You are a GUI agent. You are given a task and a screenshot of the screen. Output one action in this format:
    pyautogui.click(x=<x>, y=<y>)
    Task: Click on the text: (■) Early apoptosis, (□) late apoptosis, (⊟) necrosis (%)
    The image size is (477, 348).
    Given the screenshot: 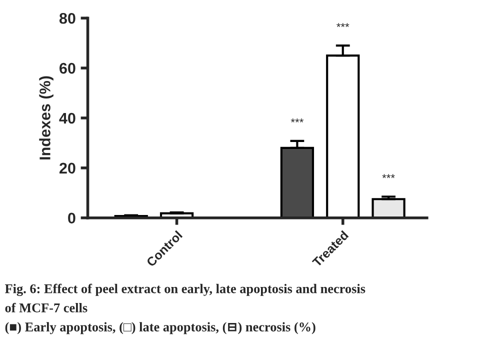 What is the action you would take?
    pyautogui.click(x=160, y=328)
    